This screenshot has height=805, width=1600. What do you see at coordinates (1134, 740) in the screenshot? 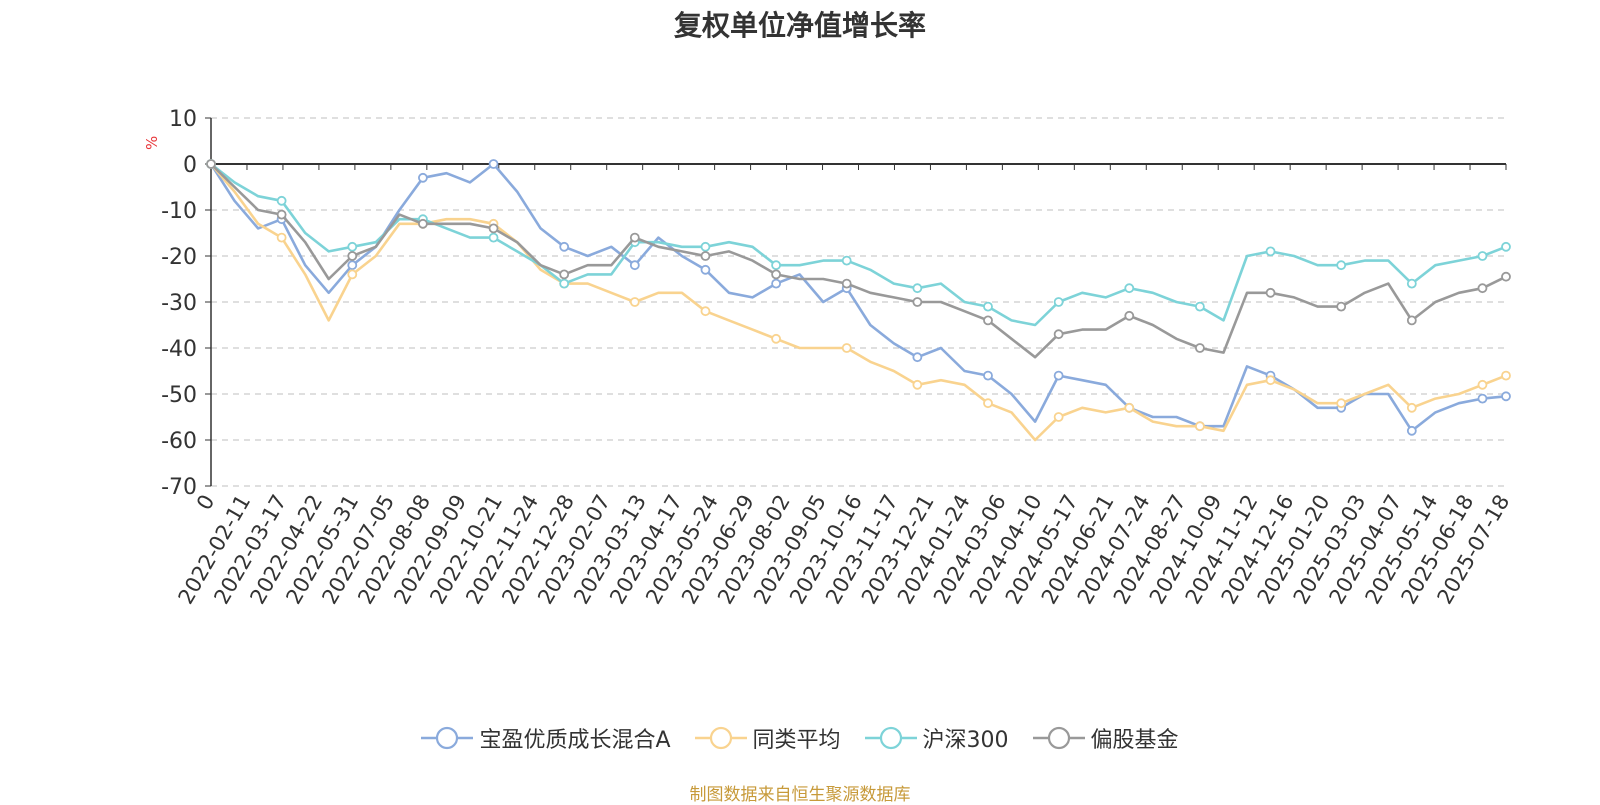
I see `legend-label-3: 偏股基金` at bounding box center [1134, 740].